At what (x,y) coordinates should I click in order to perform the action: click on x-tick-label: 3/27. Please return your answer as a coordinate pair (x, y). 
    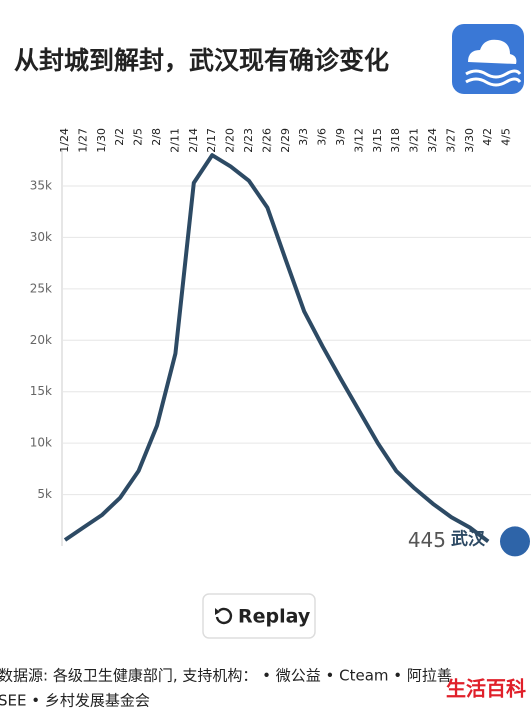
    Looking at the image, I should click on (450, 140).